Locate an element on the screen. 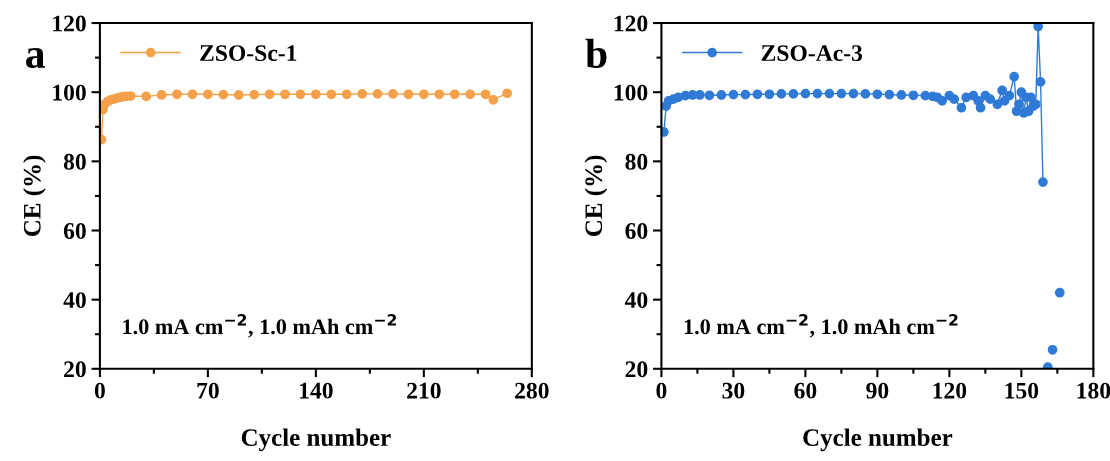 The width and height of the screenshot is (1110, 461). x-tick-label: 150 is located at coordinates (1022, 390).